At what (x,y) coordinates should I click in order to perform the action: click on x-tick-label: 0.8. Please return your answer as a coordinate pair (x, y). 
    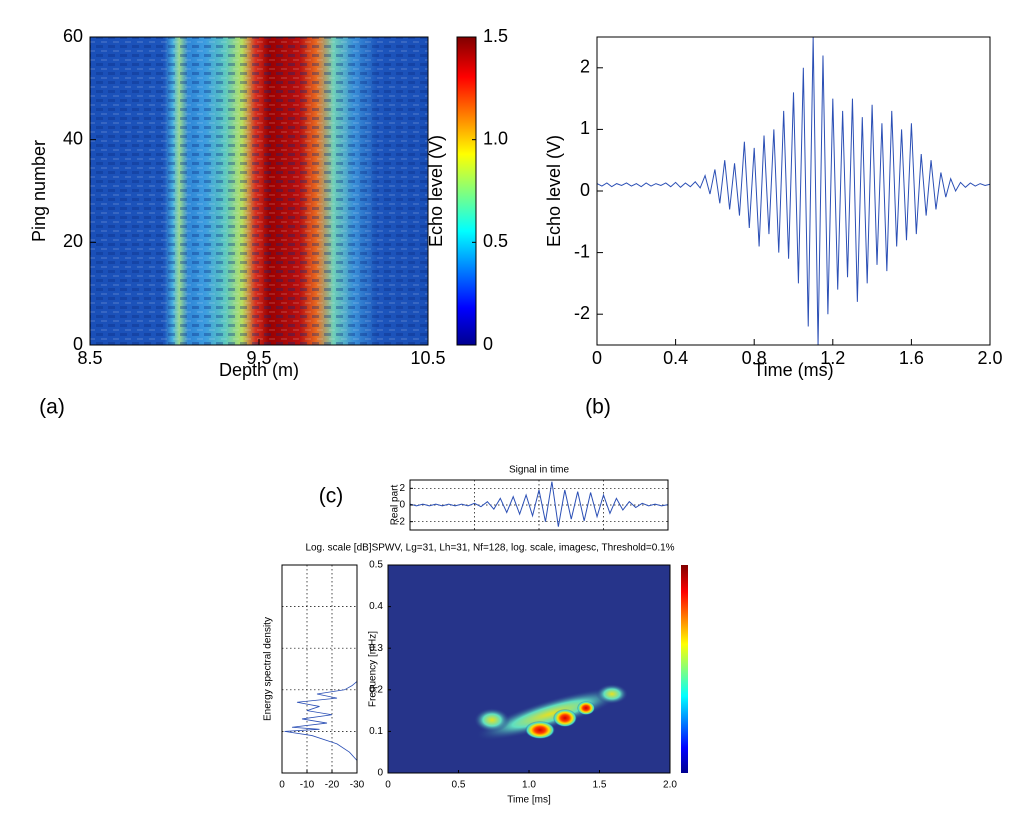
    Looking at the image, I should click on (754, 358).